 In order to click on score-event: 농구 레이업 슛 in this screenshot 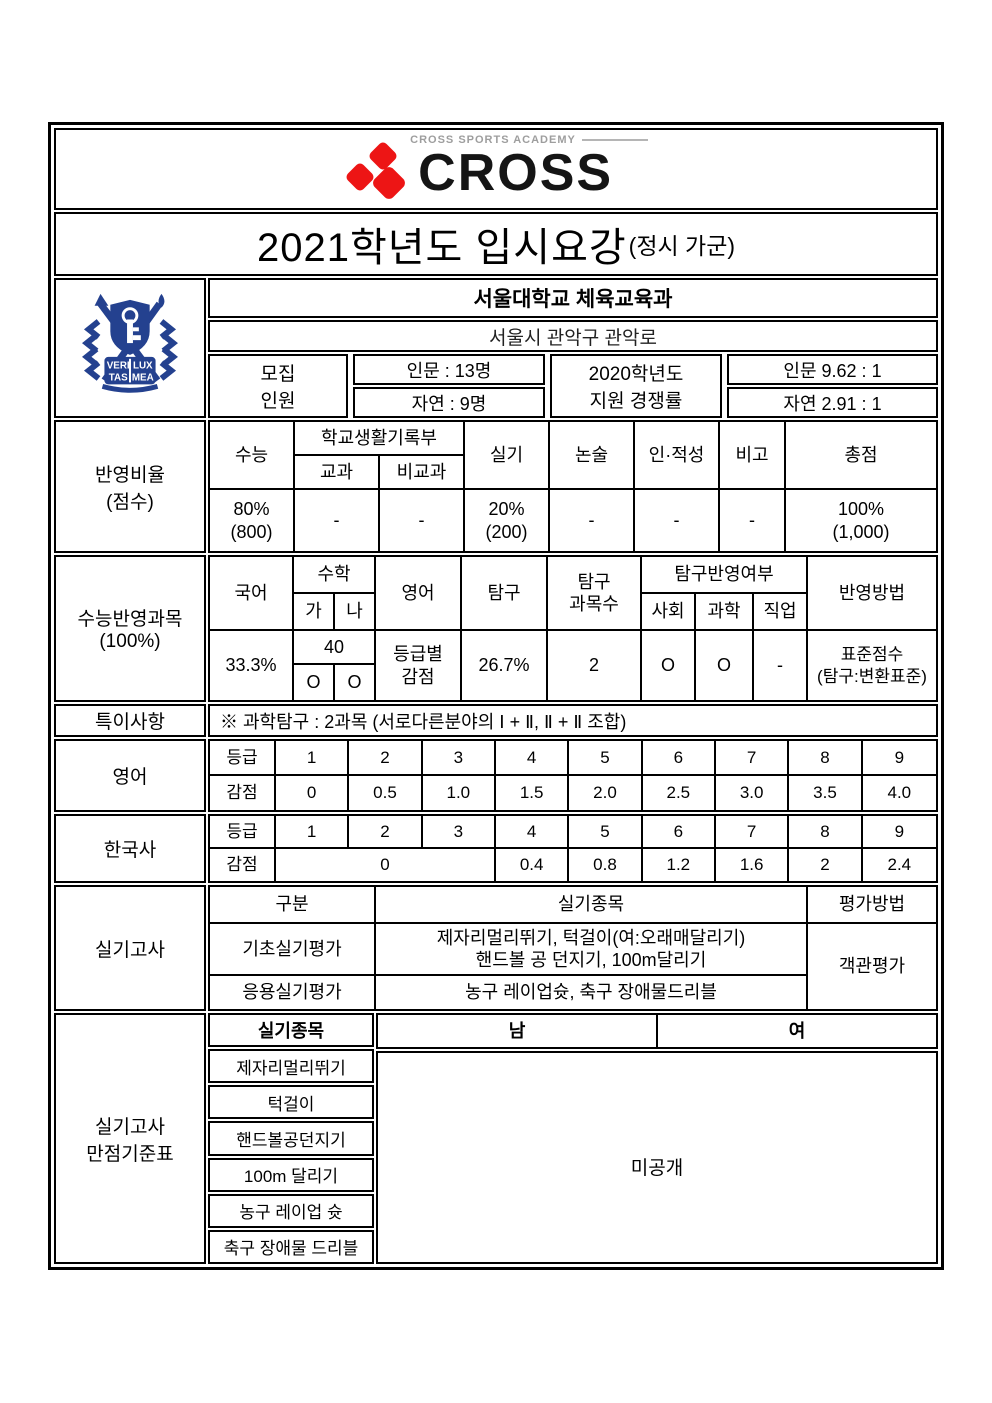, I will do `click(291, 1210)`.